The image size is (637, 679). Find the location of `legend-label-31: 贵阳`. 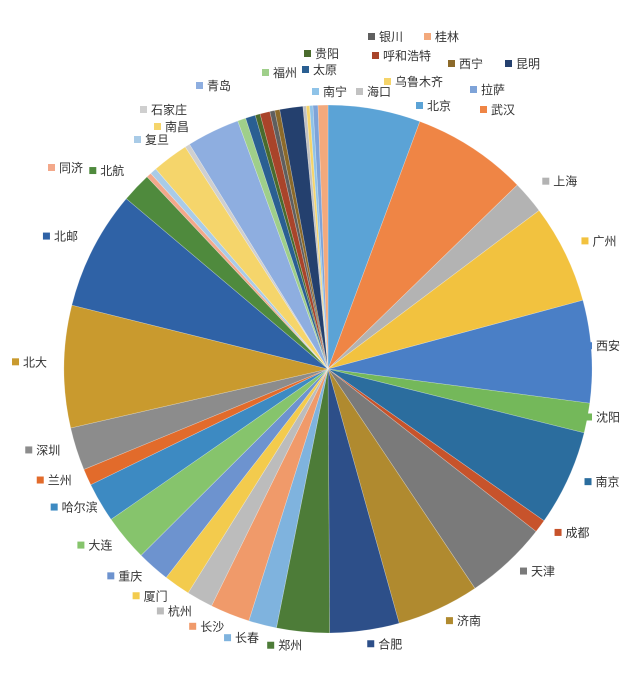

legend-label-31: 贵阳 is located at coordinates (321, 54).